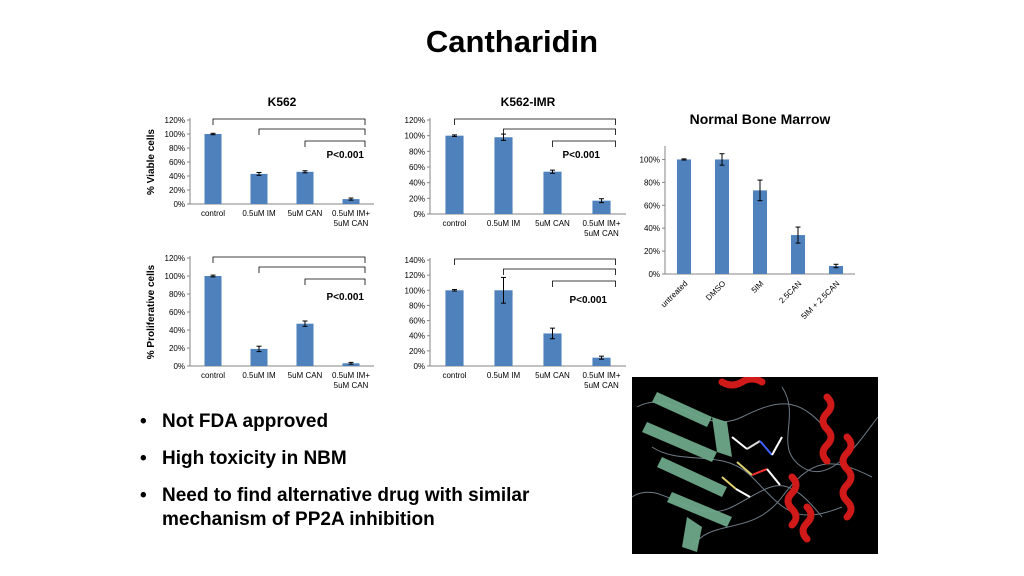 The image size is (1024, 576). Describe the element at coordinates (254, 458) in the screenshot. I see `bullet-text: High toxicity in NBM` at that location.